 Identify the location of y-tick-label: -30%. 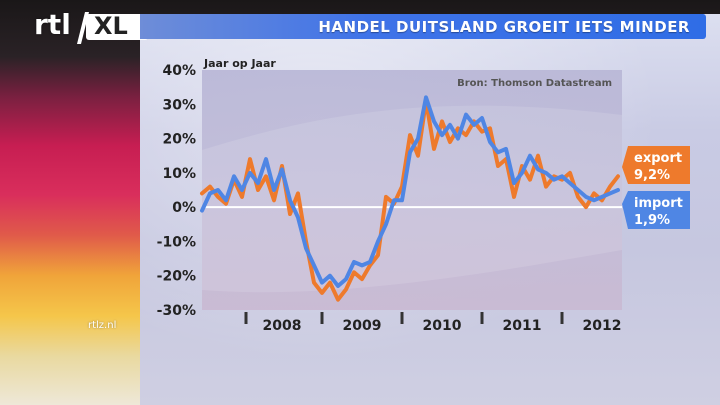
(176, 311).